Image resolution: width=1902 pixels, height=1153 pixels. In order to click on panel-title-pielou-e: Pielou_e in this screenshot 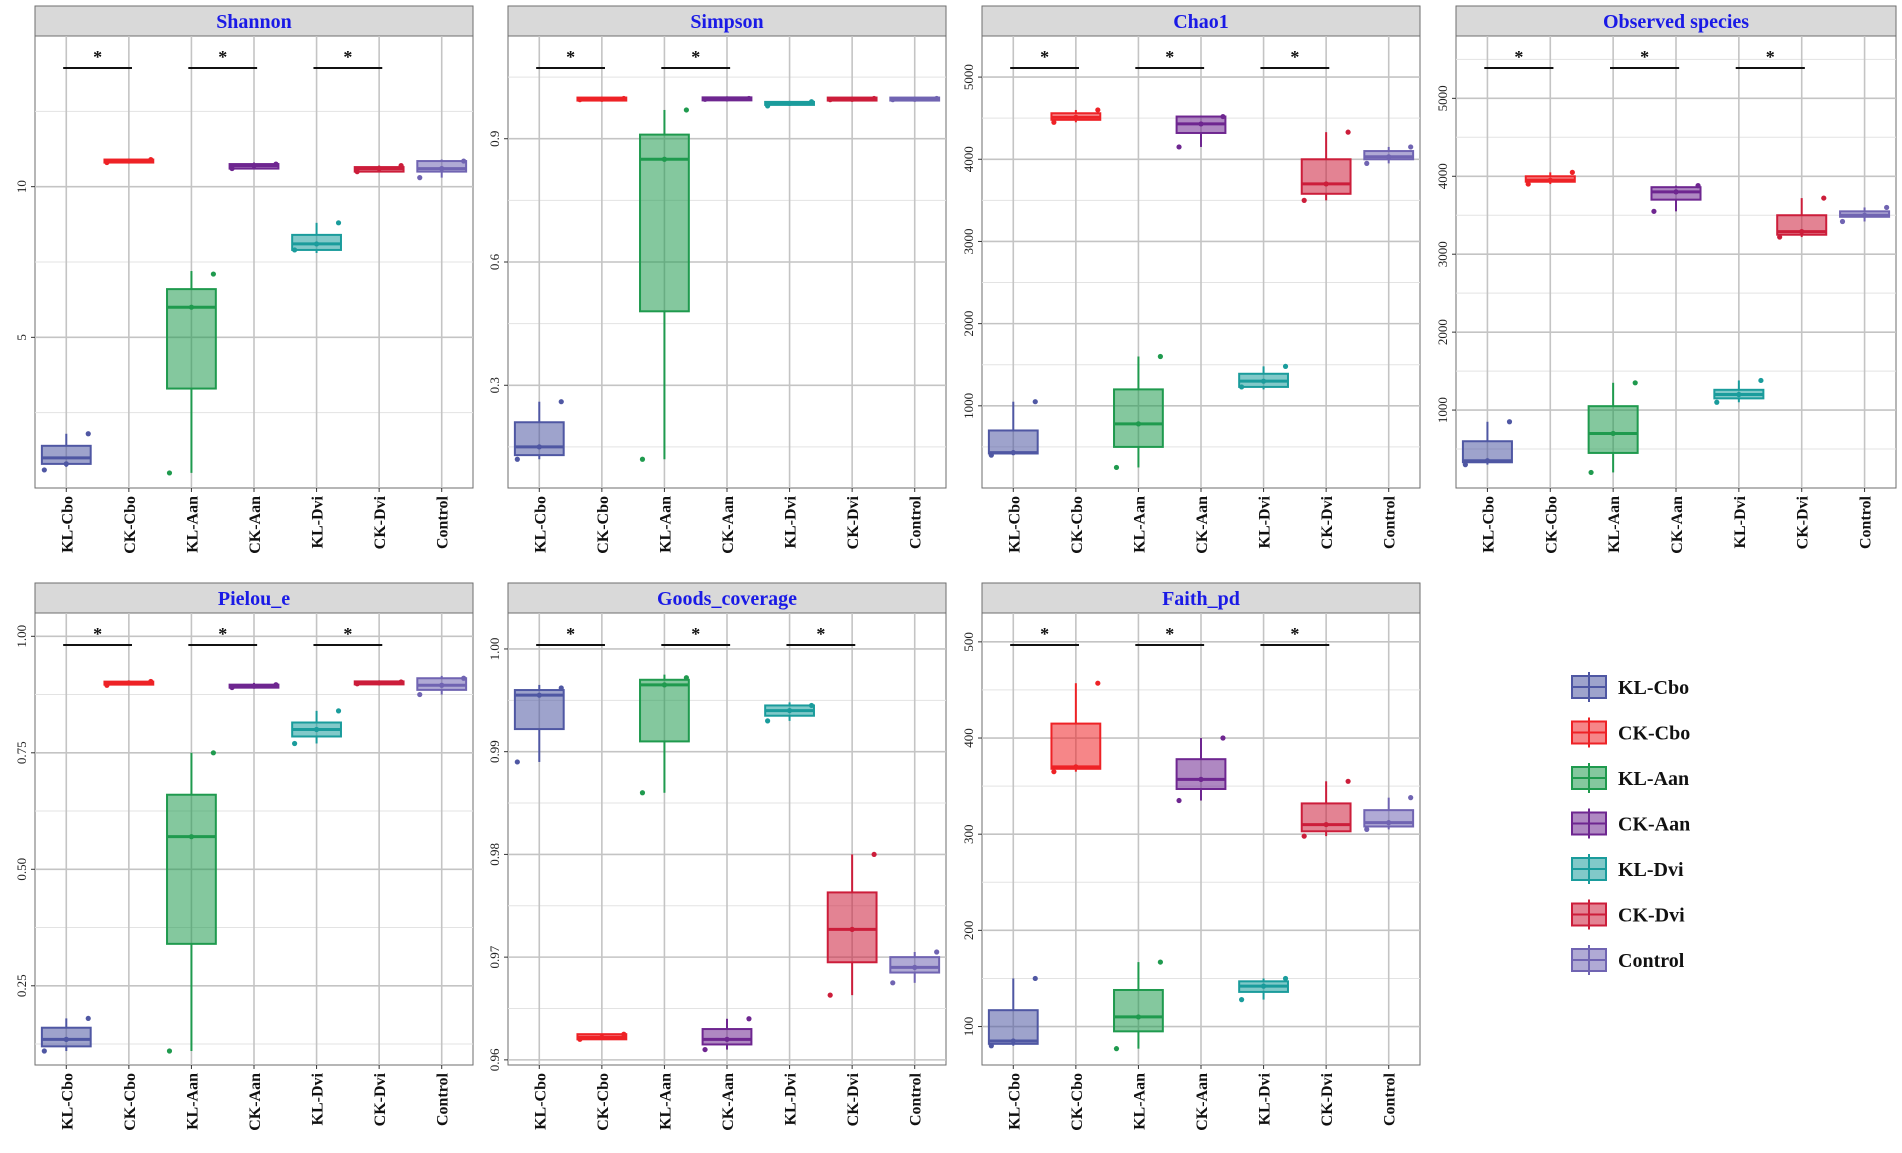, I will do `click(254, 599)`.